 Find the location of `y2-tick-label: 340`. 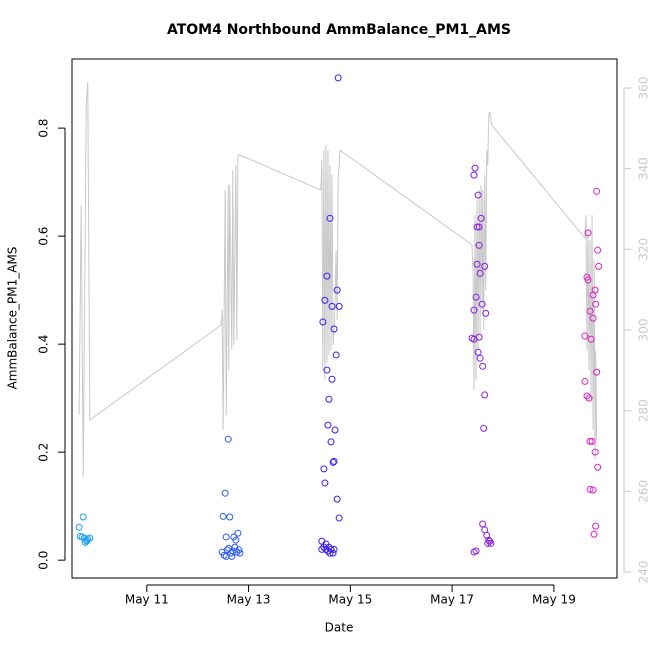

y2-tick-label: 340 is located at coordinates (643, 168).